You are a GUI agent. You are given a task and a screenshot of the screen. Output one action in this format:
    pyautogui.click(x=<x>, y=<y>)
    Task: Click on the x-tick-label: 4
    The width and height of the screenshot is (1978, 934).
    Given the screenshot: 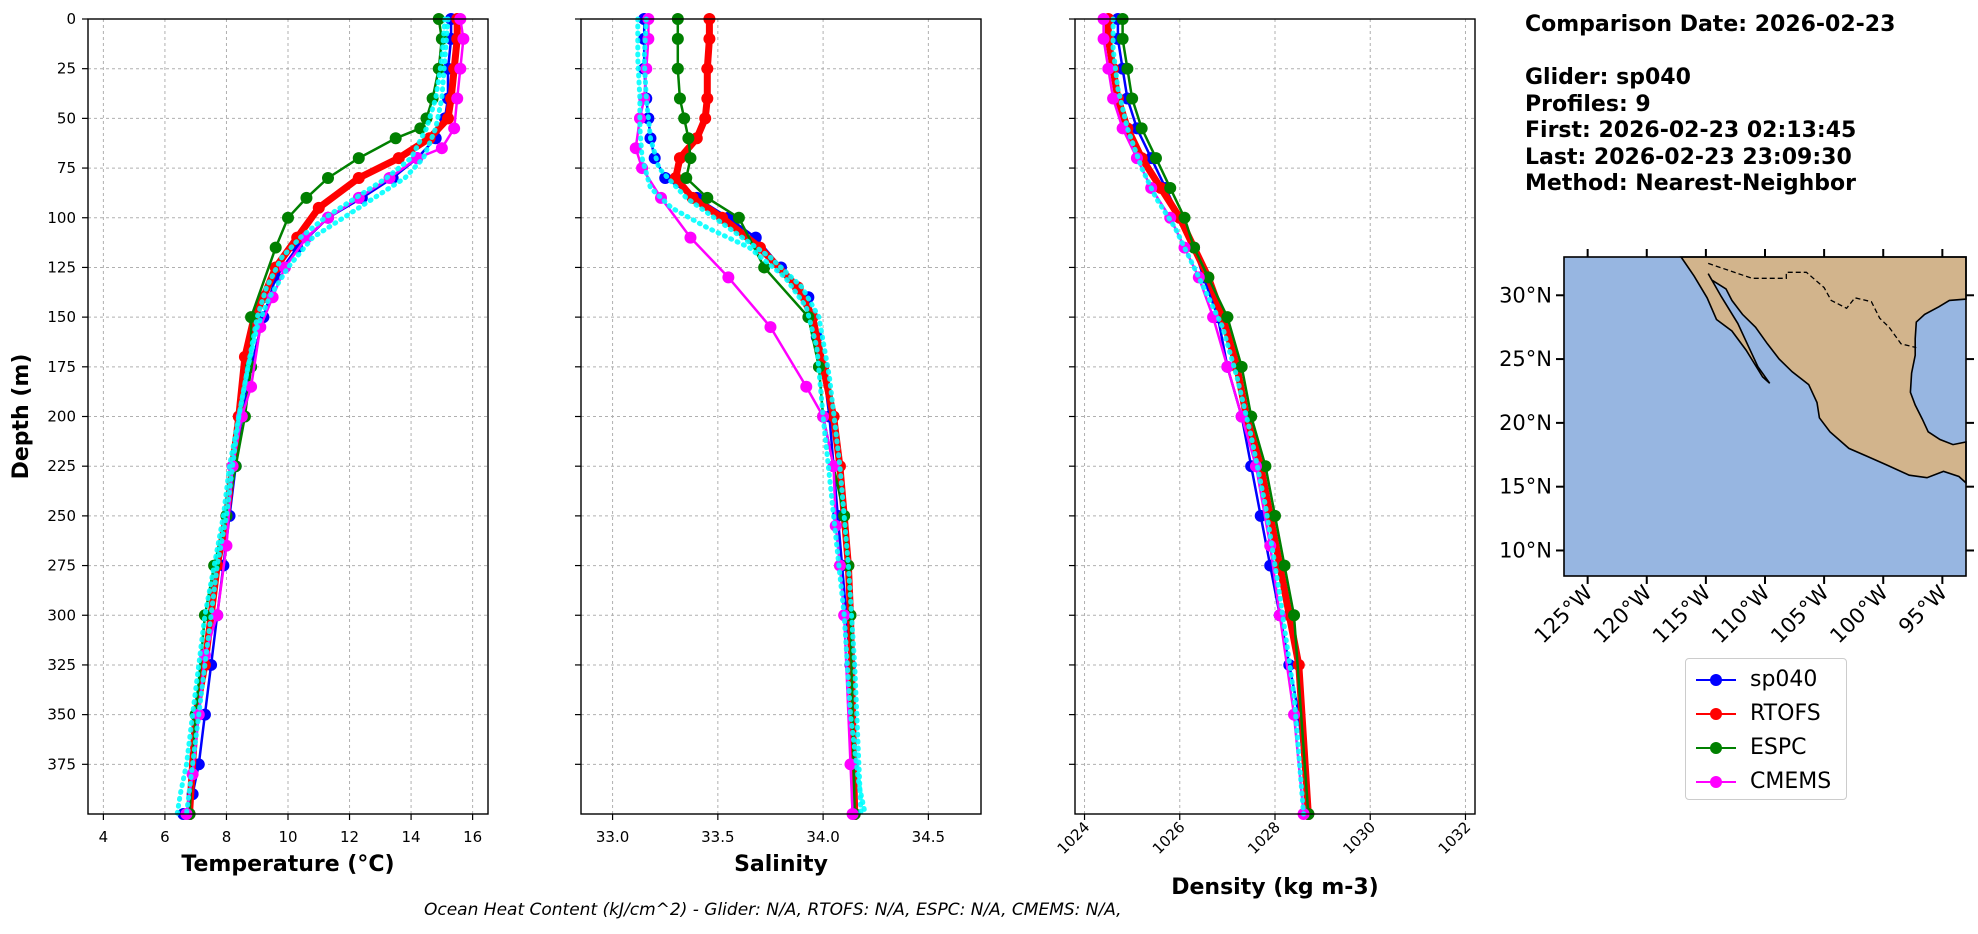 What is the action you would take?
    pyautogui.click(x=104, y=837)
    